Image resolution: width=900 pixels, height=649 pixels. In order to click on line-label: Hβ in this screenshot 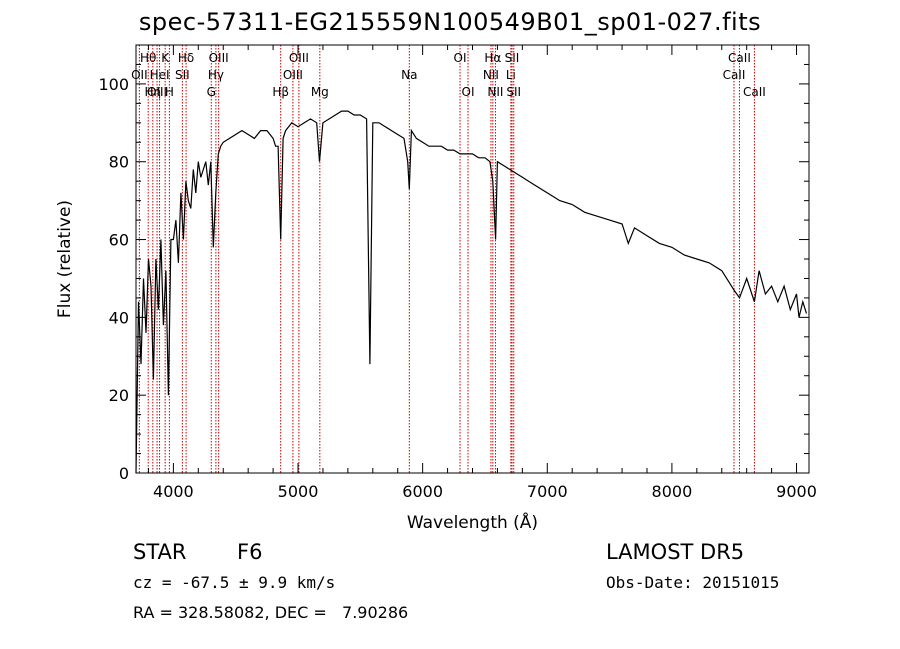, I will do `click(280, 92)`.